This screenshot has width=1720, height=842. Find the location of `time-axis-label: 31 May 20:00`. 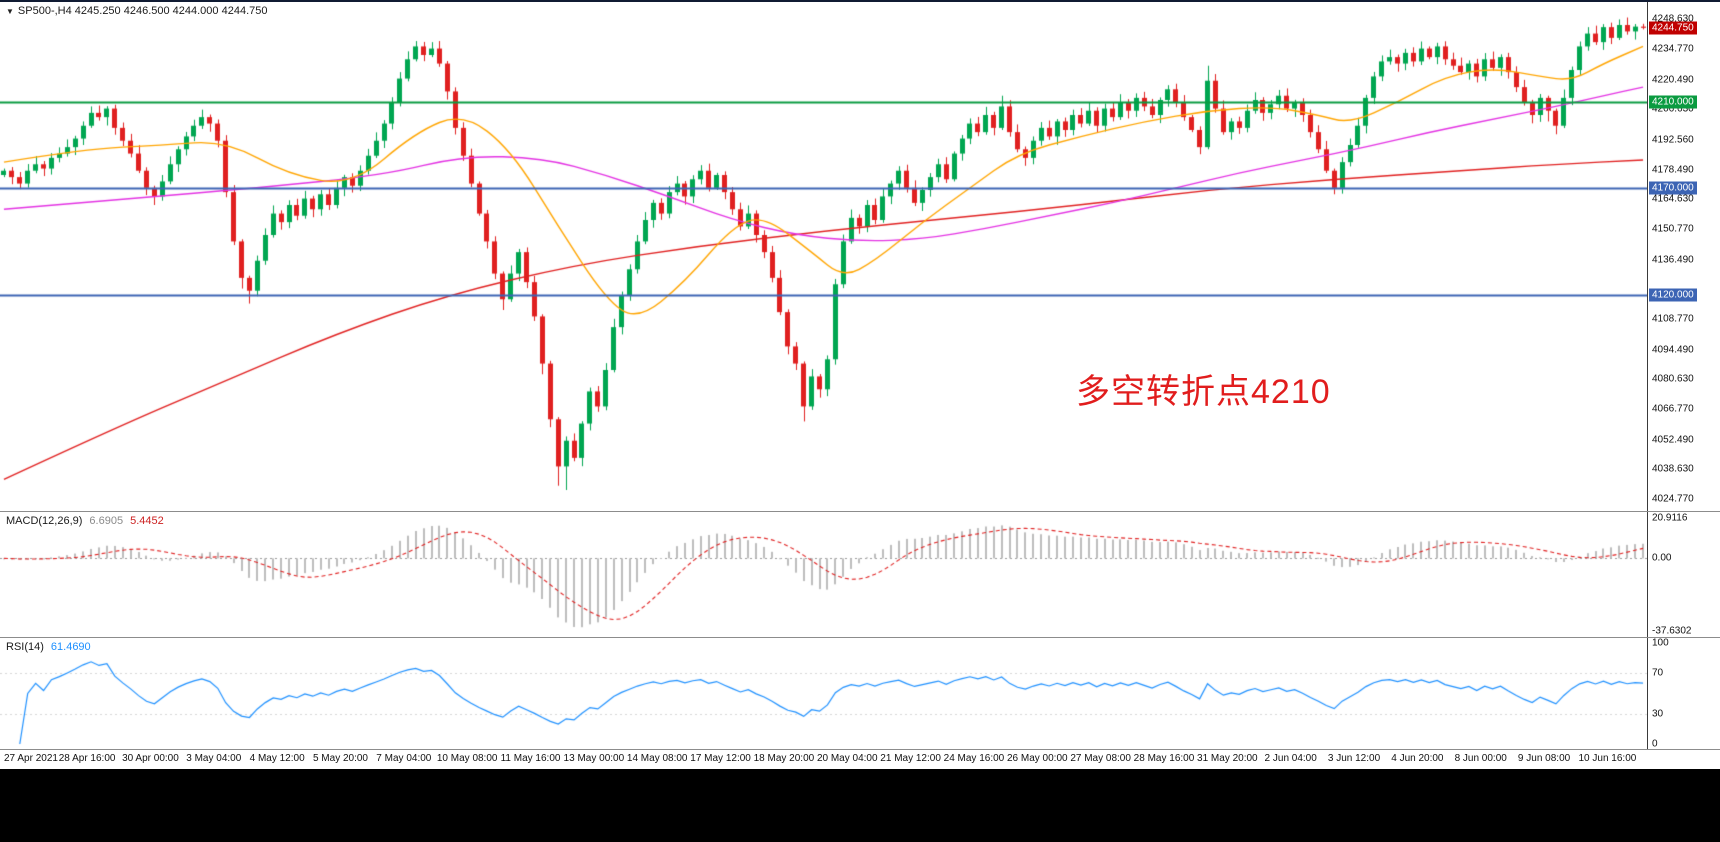

time-axis-label: 31 May 20:00 is located at coordinates (1227, 758).